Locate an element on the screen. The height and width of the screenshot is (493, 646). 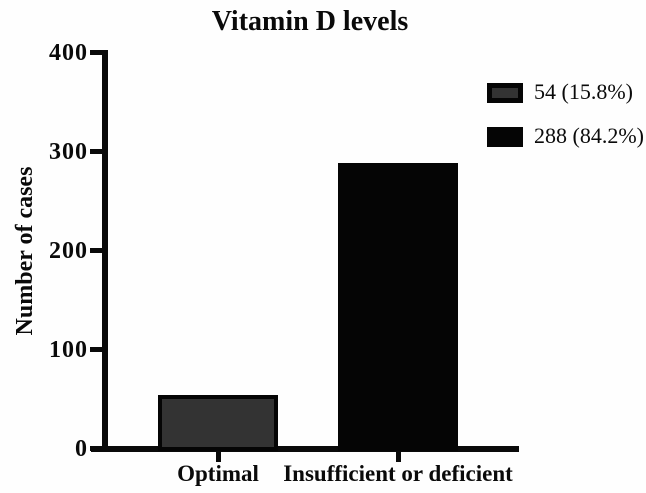
y-tick-label: 100 is located at coordinates (68, 349).